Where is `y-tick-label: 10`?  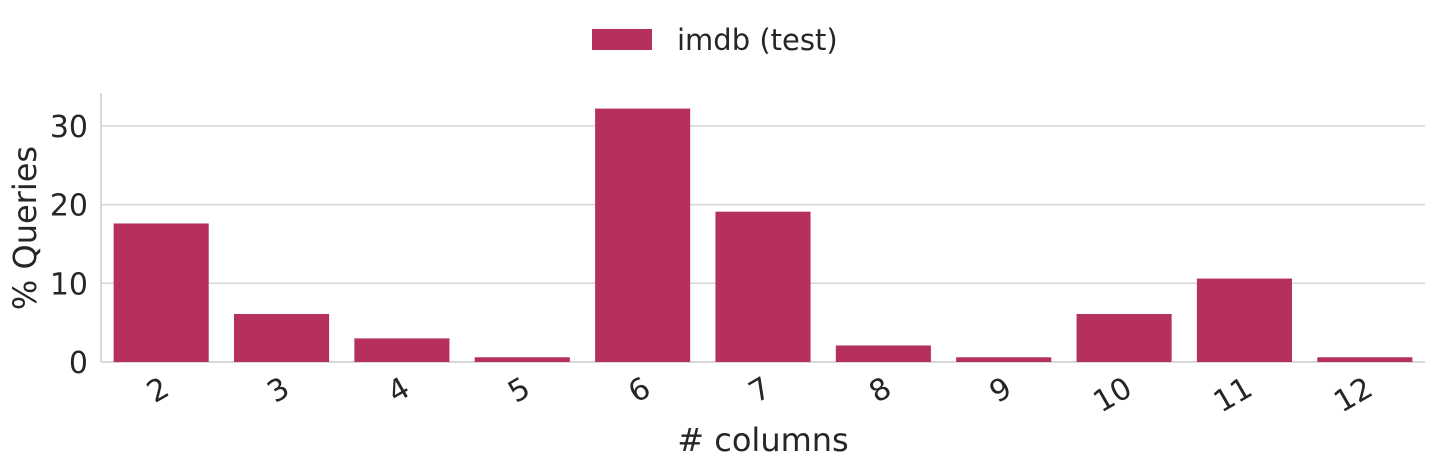
y-tick-label: 10 is located at coordinates (69, 284).